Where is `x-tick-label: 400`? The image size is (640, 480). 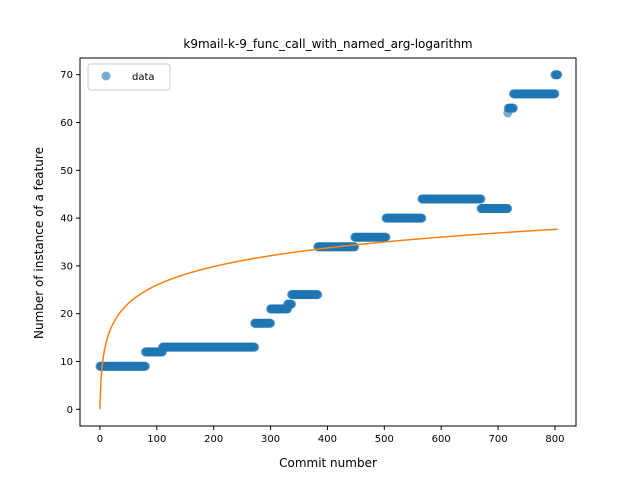 x-tick-label: 400 is located at coordinates (327, 439).